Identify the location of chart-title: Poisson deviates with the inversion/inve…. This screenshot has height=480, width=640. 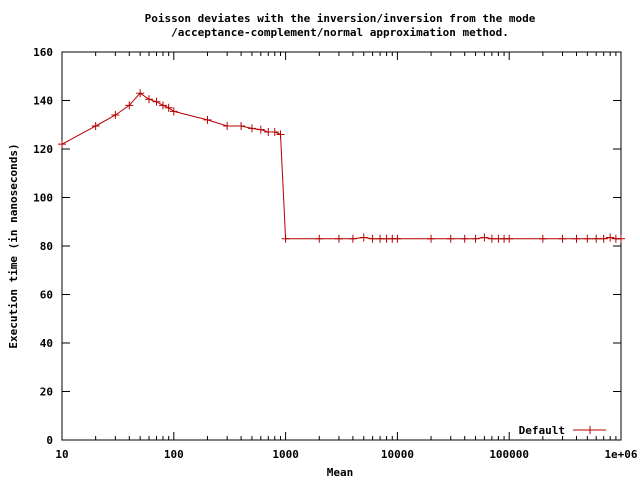
(340, 18).